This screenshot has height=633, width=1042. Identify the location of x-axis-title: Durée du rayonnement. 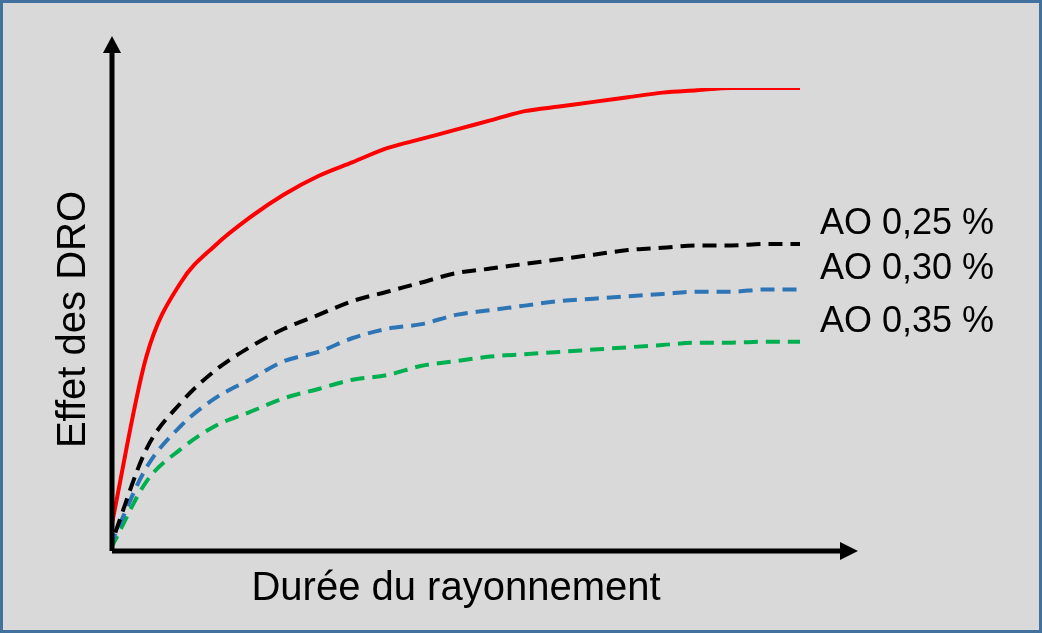
(456, 586).